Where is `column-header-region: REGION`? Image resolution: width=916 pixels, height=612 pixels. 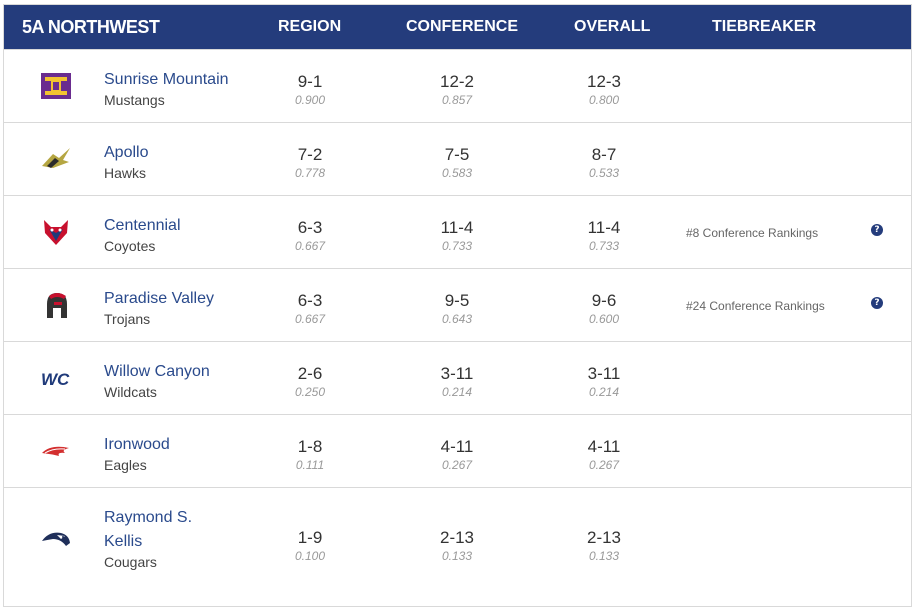 column-header-region: REGION is located at coordinates (310, 26).